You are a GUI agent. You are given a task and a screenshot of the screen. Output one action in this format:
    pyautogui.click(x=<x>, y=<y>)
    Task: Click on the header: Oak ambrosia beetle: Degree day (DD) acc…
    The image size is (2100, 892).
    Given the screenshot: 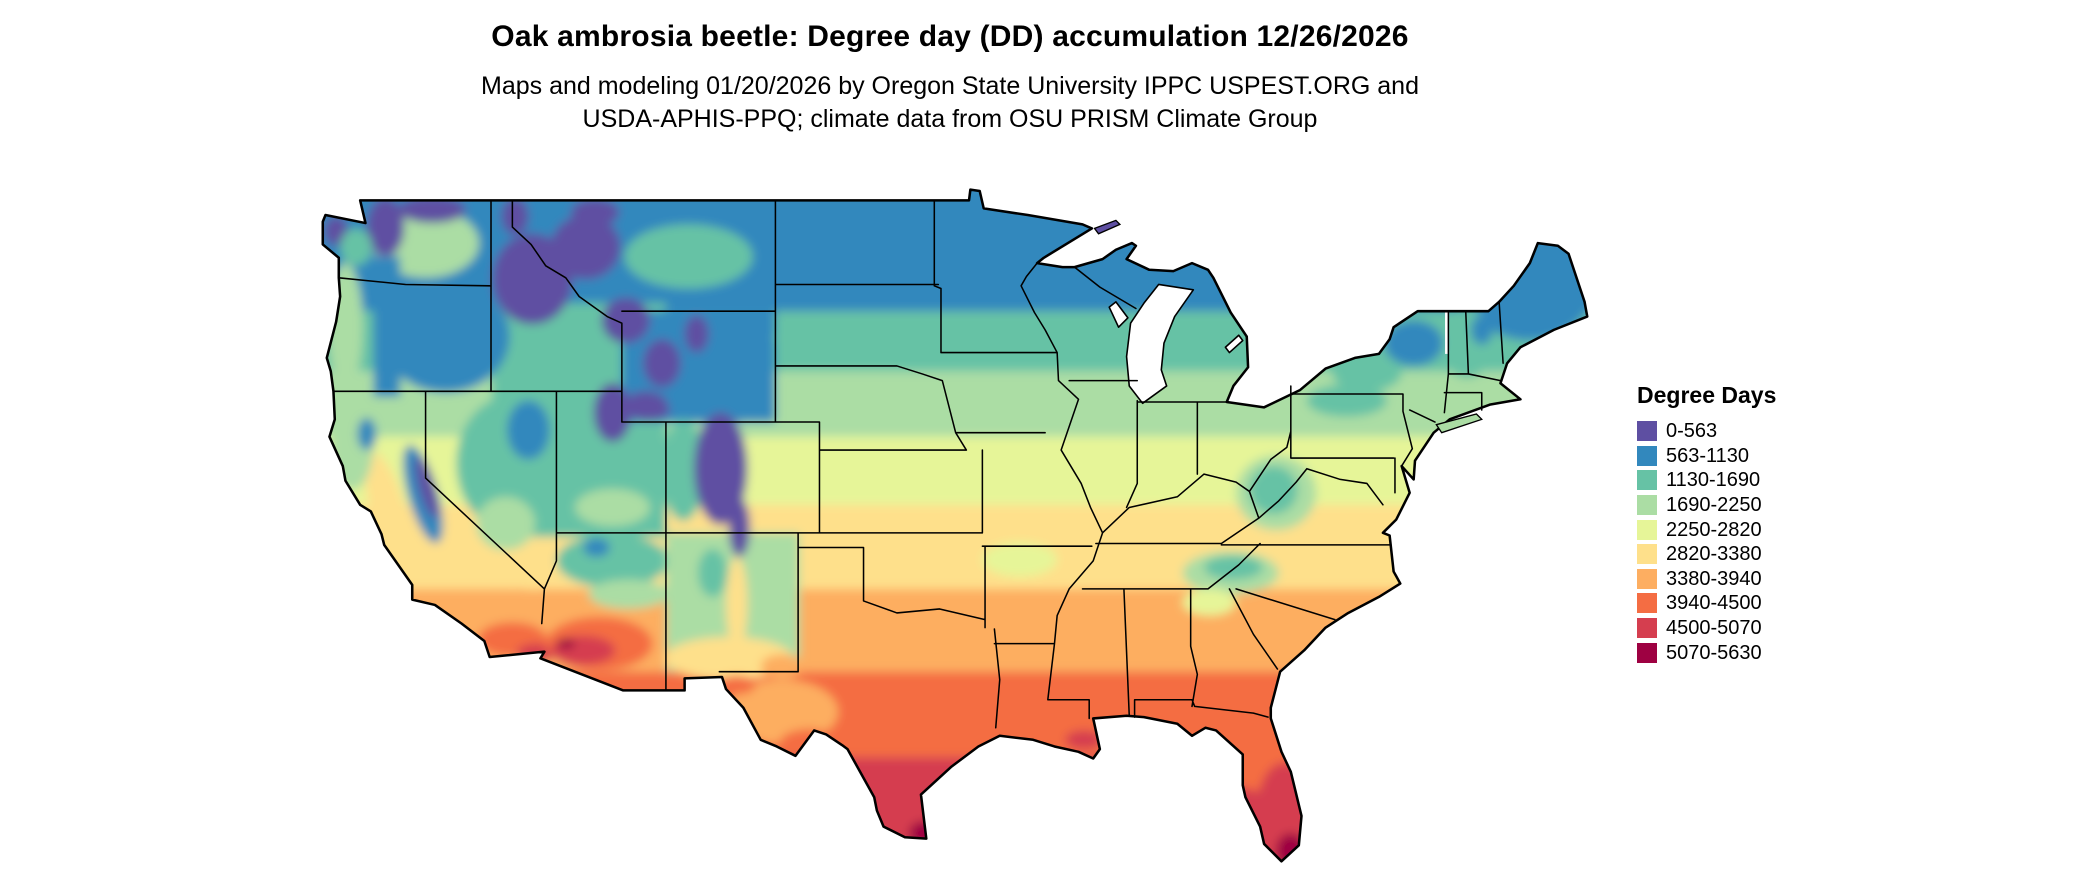 What is the action you would take?
    pyautogui.click(x=950, y=77)
    